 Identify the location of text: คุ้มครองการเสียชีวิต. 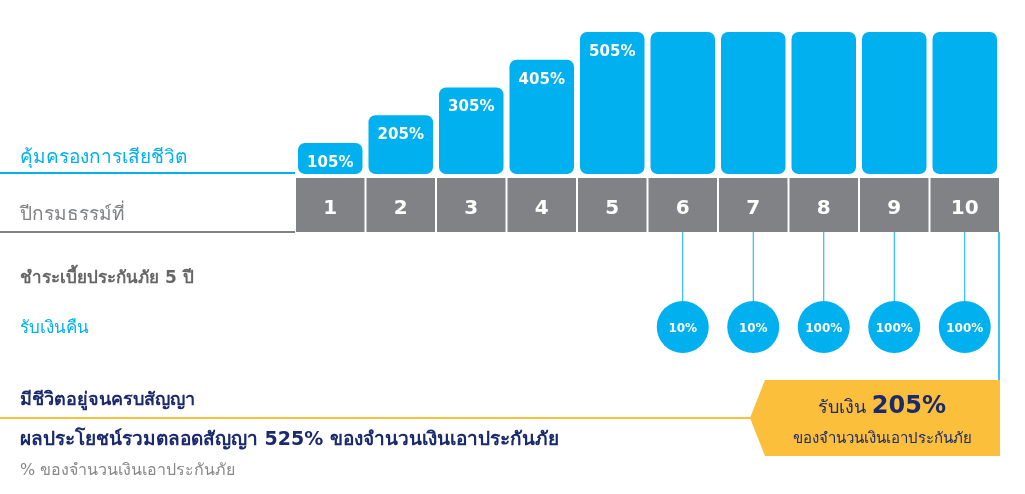
(103, 157).